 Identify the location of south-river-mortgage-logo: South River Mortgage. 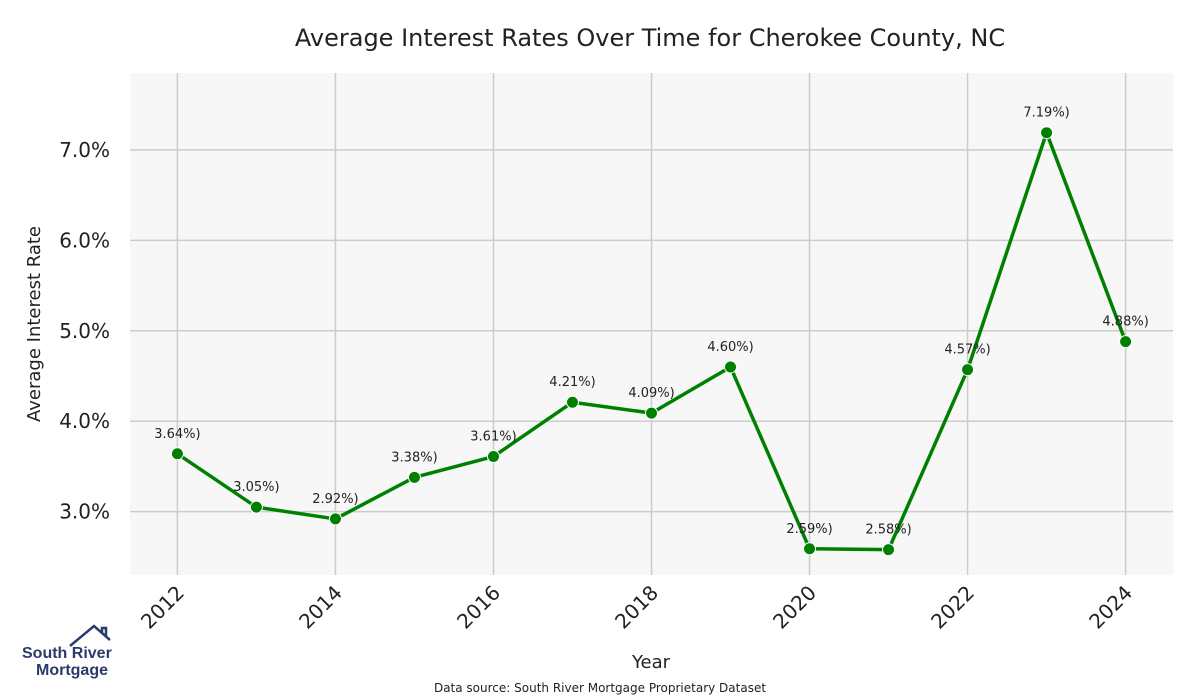
(67, 651).